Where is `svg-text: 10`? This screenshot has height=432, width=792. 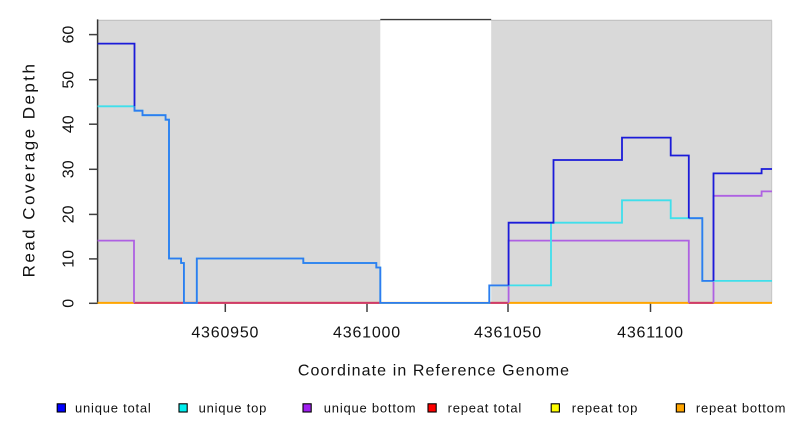
svg-text: 10 is located at coordinates (69, 259).